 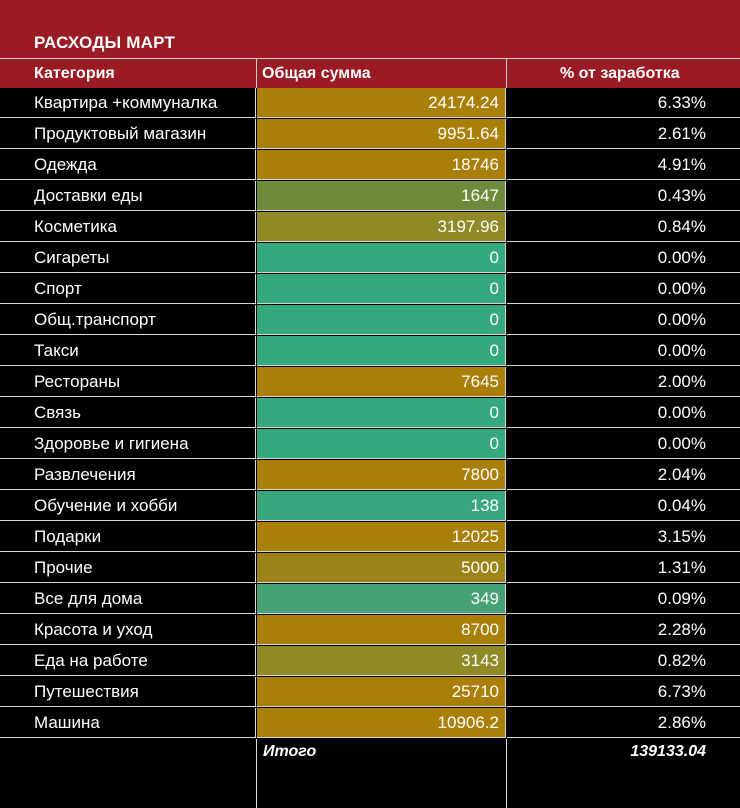 I want to click on header-percent: % от заработка, so click(x=620, y=73).